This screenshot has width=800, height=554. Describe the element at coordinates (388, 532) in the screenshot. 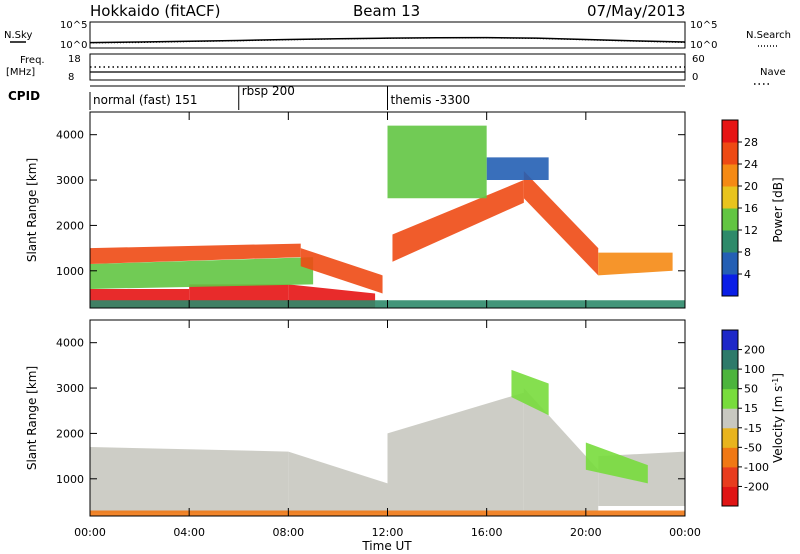

I see `x-tick-label: 12:00` at that location.